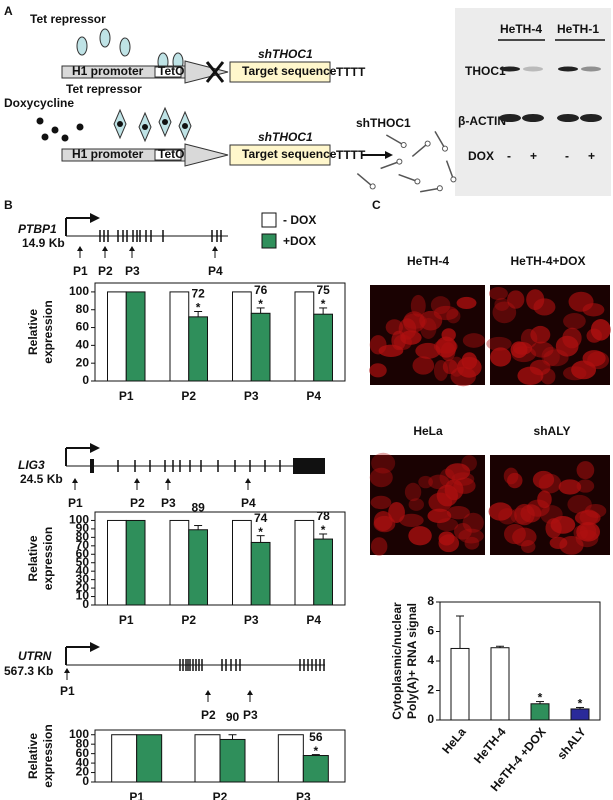 Image resolution: width=613 pixels, height=800 pixels. Describe the element at coordinates (168, 155) in the screenshot. I see `operator` at that location.